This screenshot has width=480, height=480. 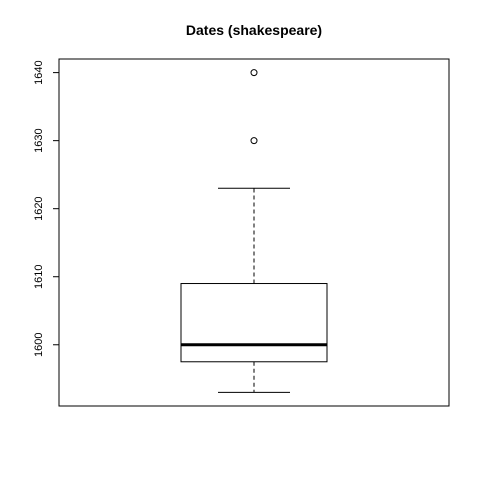 I want to click on y-tick-label: 1630, so click(x=39, y=140).